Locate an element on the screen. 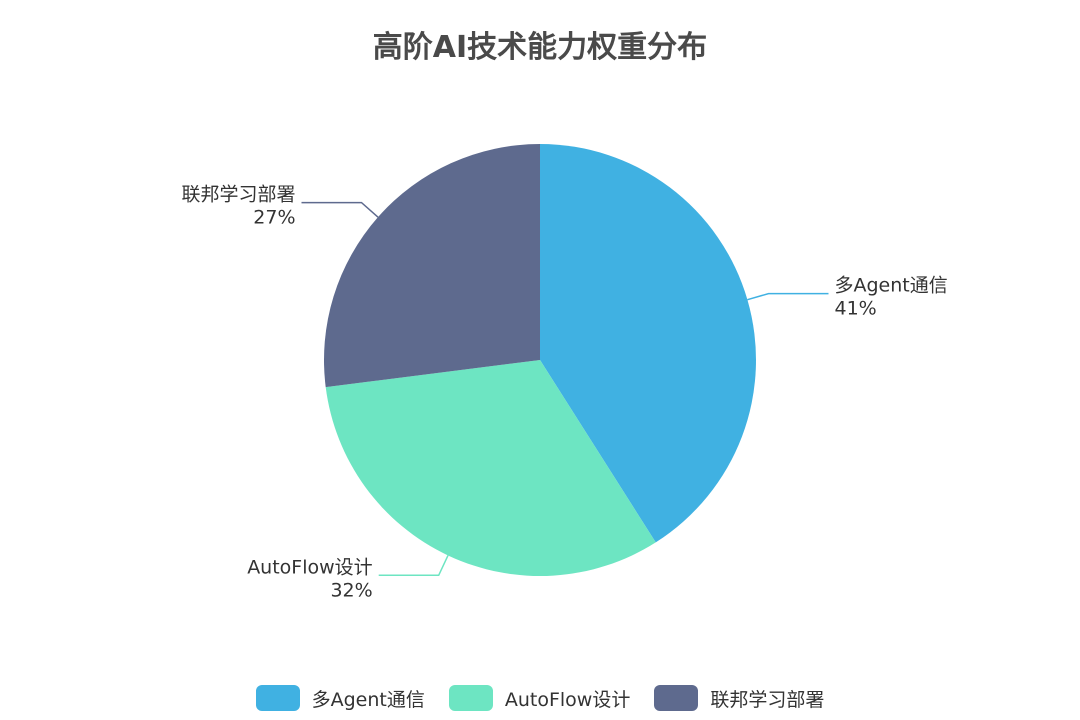 The image size is (1080, 720). legend-label-1: AutoFlow设计 is located at coordinates (567, 699).